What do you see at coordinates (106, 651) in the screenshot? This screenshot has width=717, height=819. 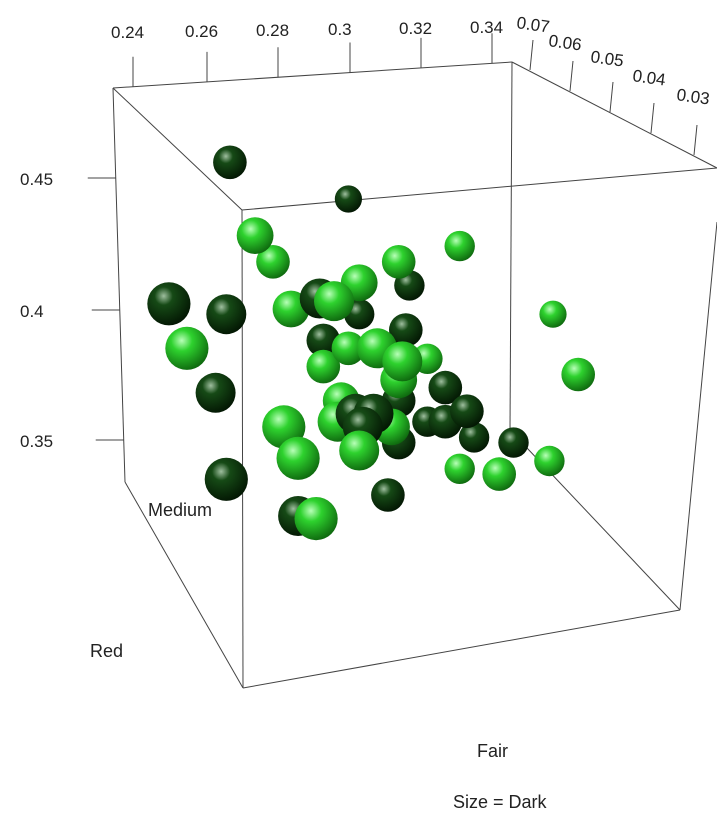 I see `category-label-red: Red` at bounding box center [106, 651].